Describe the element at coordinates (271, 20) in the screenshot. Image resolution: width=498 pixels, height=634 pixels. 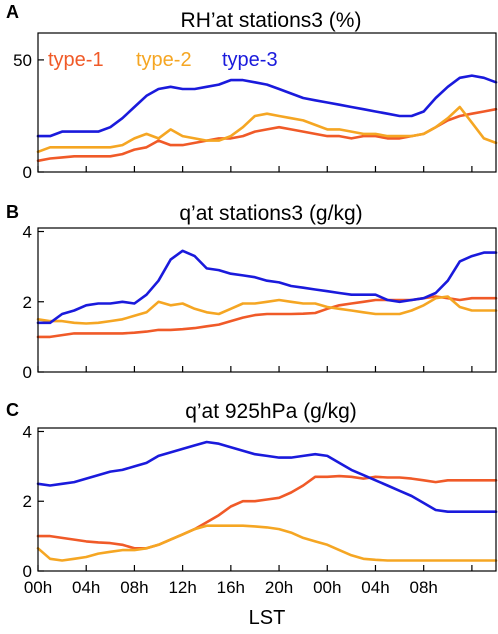
I see `chart-title: RH’at stations3 (%)` at that location.